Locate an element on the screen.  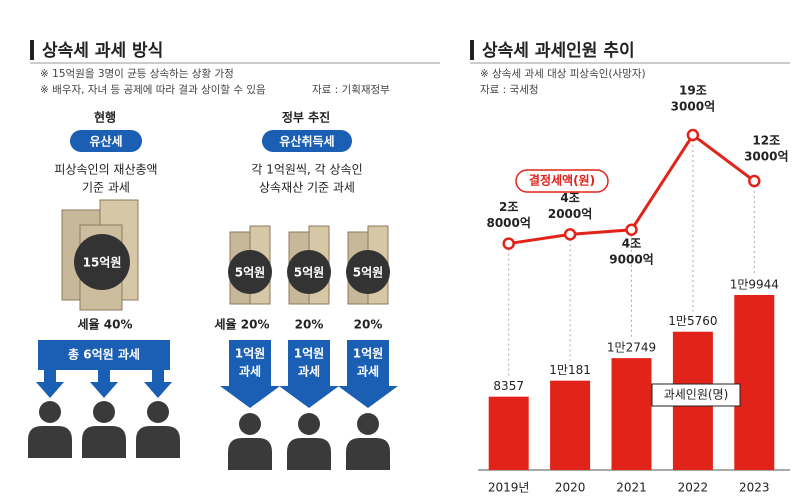
note: ※ 15억원을 3명이 균등 상속하는 상황 가정 is located at coordinates (137, 73).